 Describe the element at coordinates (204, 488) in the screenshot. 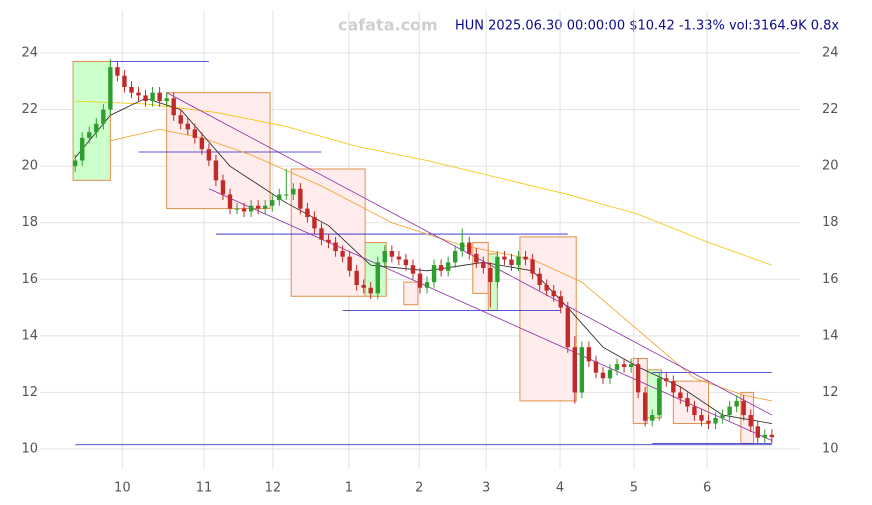

I see `x-tick-label: 11` at that location.